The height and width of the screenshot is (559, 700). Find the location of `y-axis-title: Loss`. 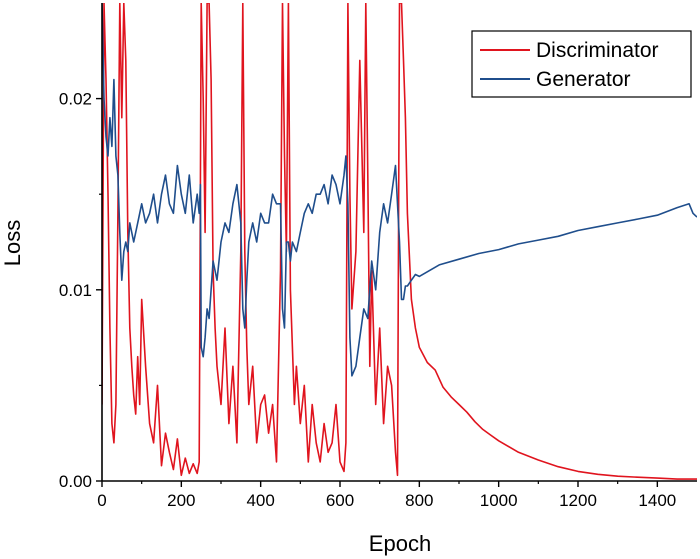

y-axis-title: Loss is located at coordinates (12, 243).